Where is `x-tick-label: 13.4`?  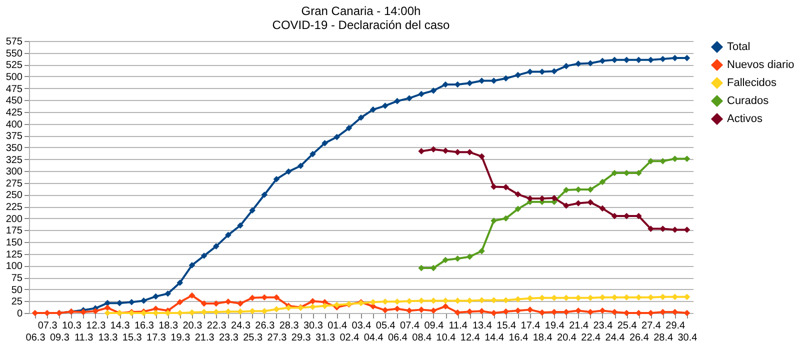
x-tick-label: 13.4 is located at coordinates (482, 326).